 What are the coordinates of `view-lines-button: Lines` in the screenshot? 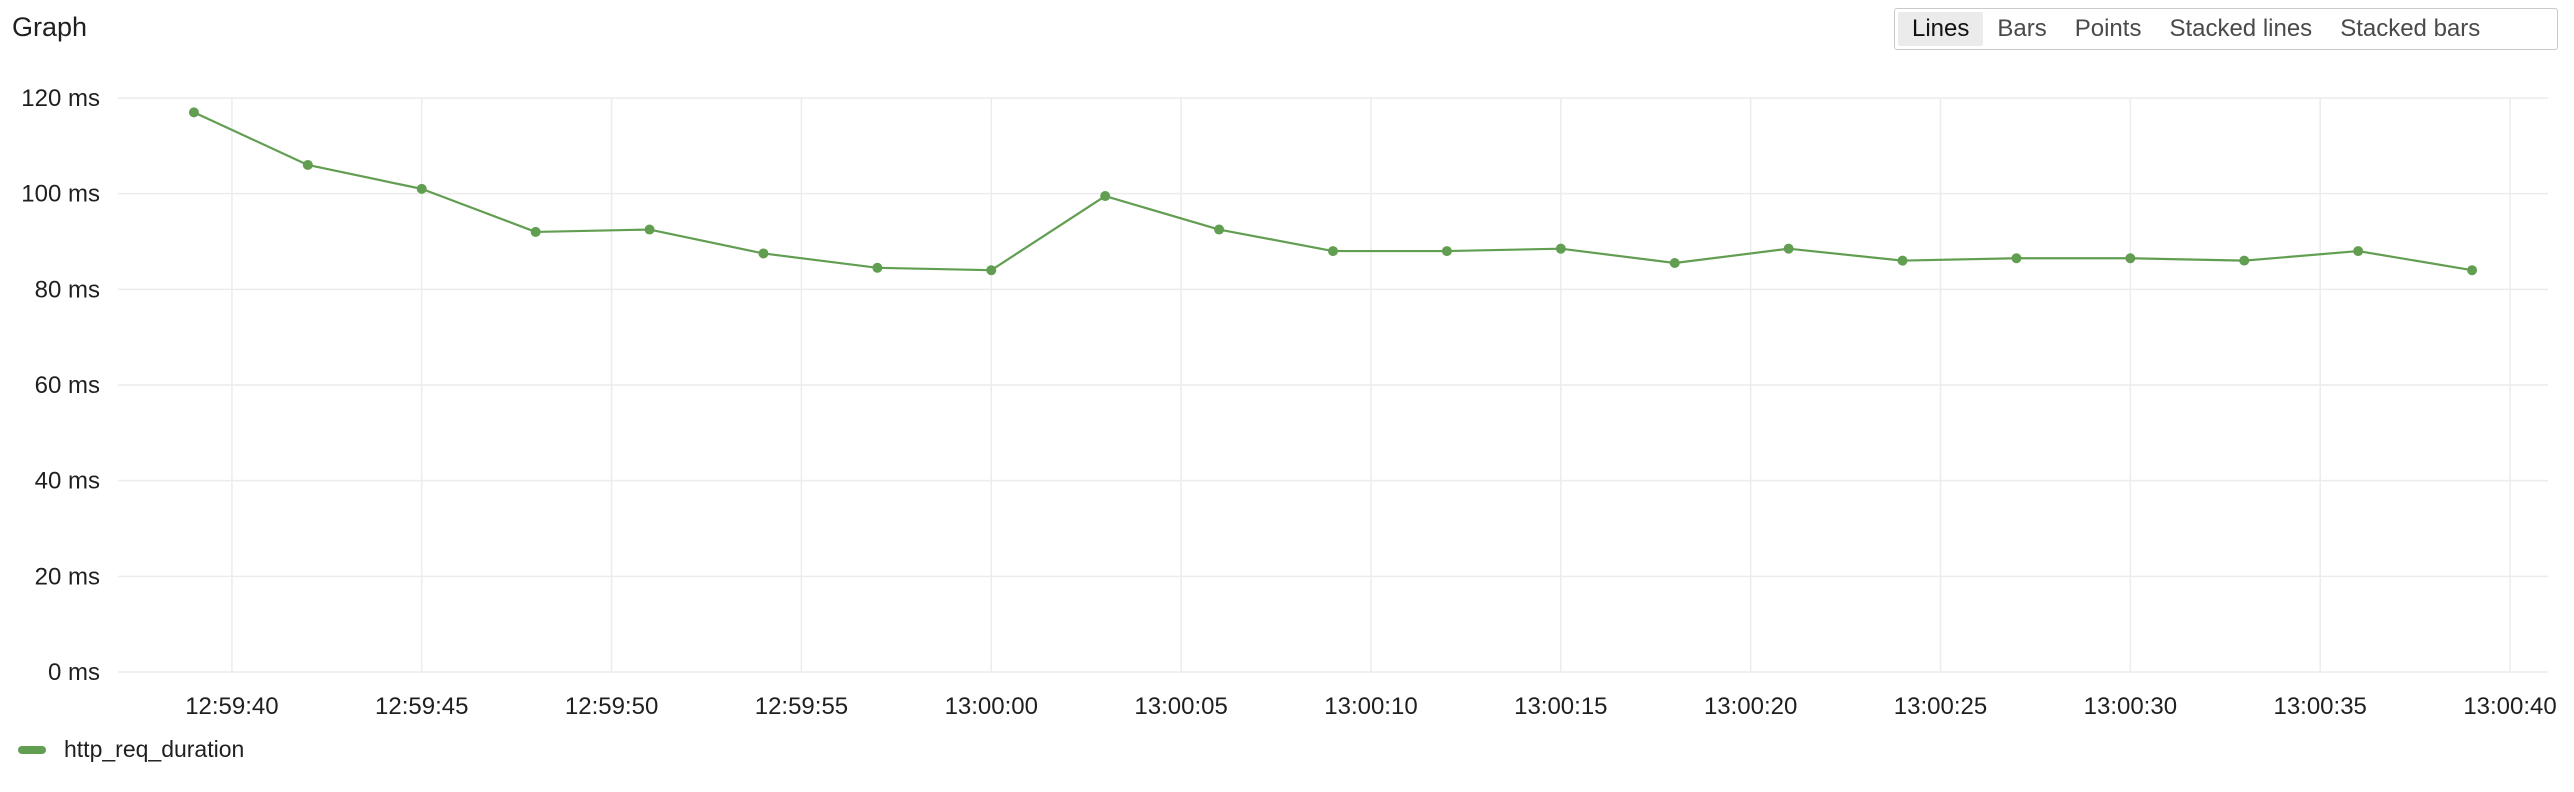 It's located at (1941, 29).